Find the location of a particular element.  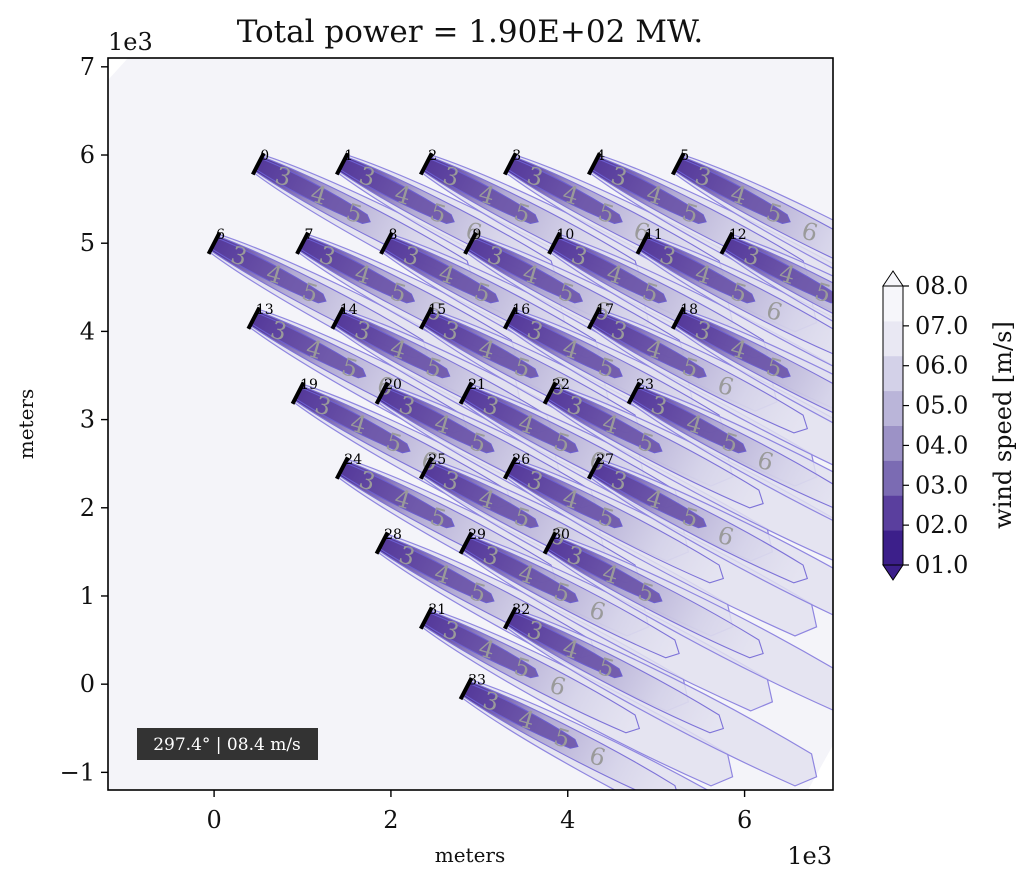

turbine-id-label: 23 is located at coordinates (645, 385).